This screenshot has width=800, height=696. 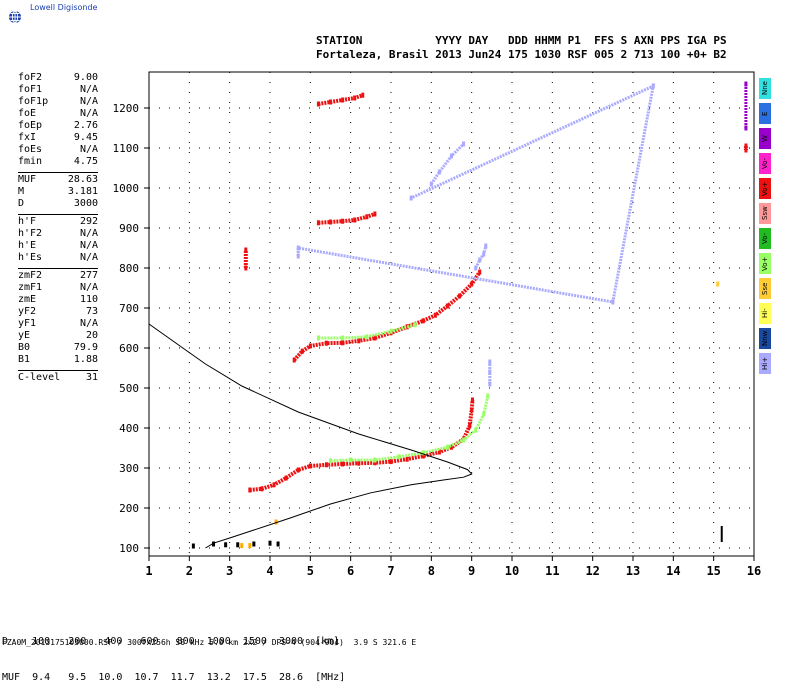 What do you see at coordinates (58, 90) in the screenshot?
I see `param-row: foF1 N/A` at bounding box center [58, 90].